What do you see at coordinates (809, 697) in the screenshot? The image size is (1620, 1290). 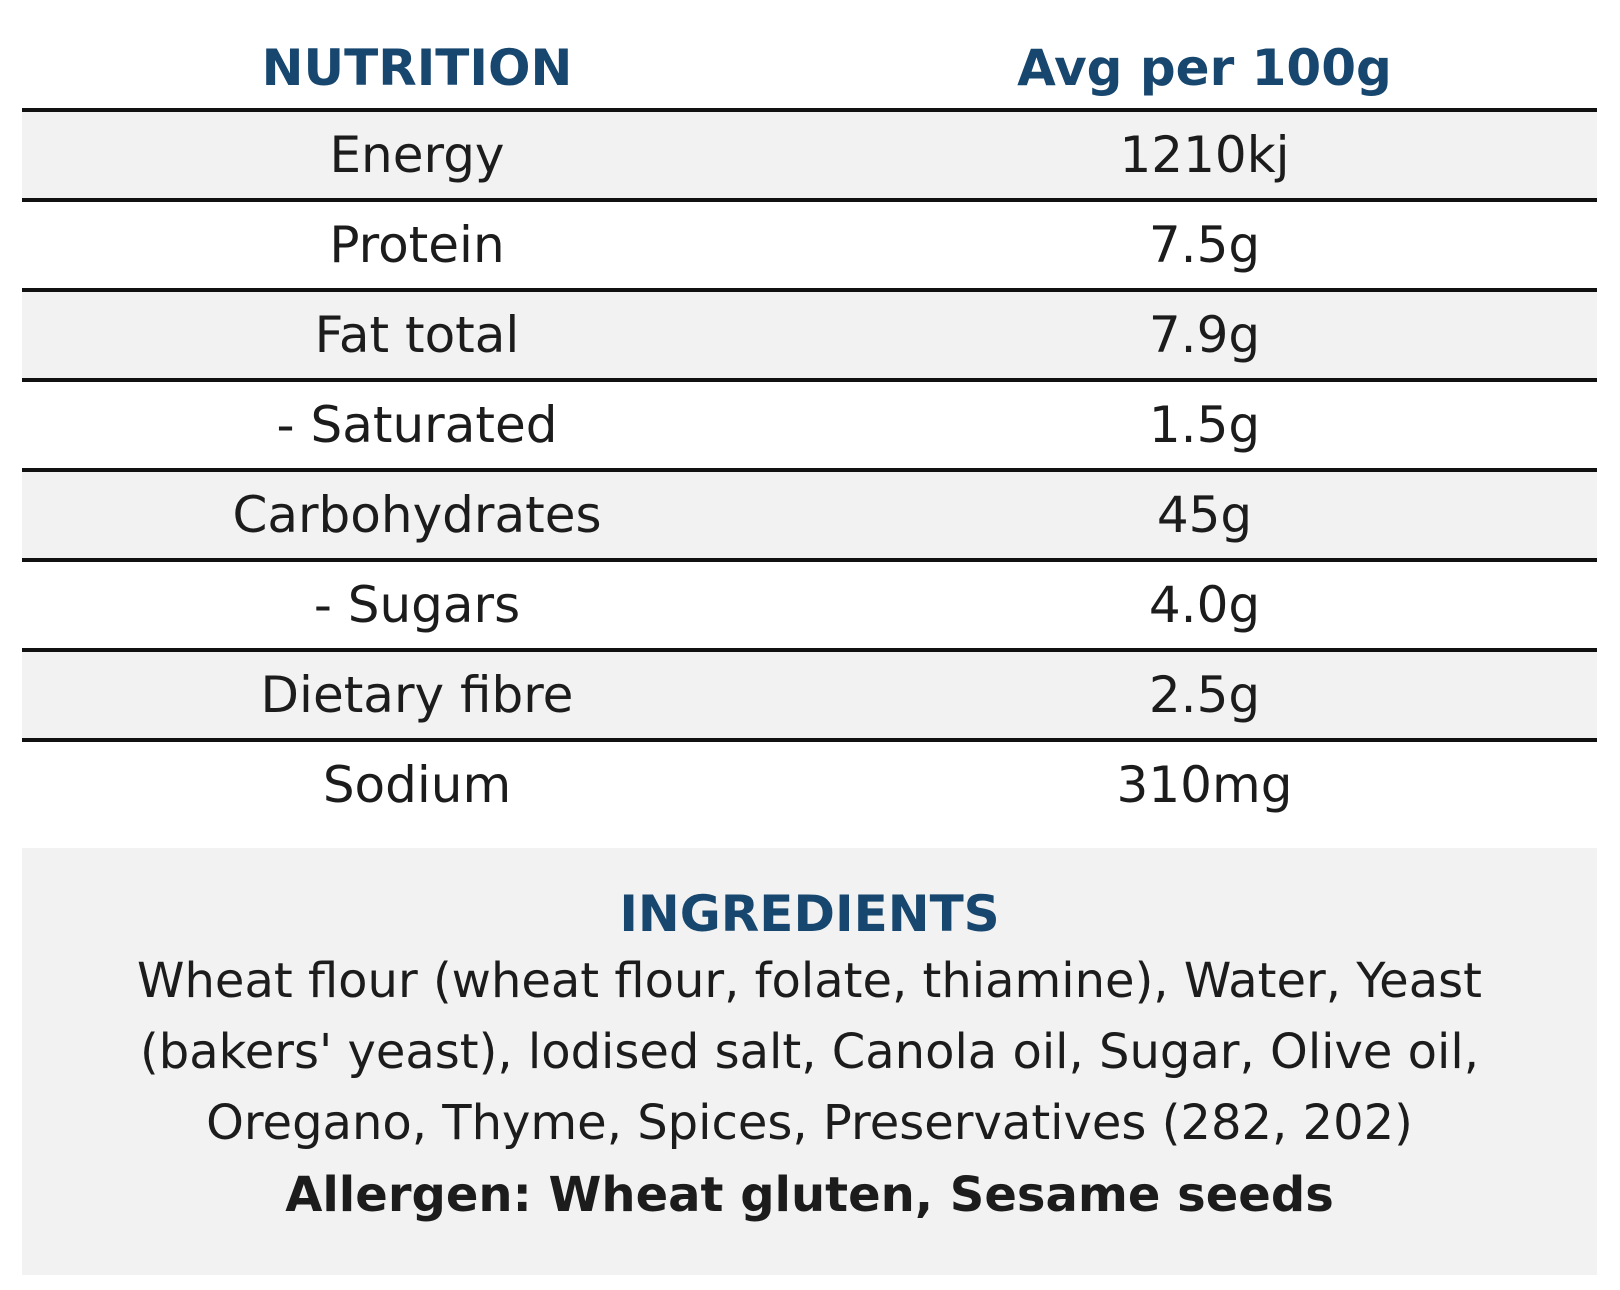 I see `table-row: Dietary fibre 2.5g` at bounding box center [809, 697].